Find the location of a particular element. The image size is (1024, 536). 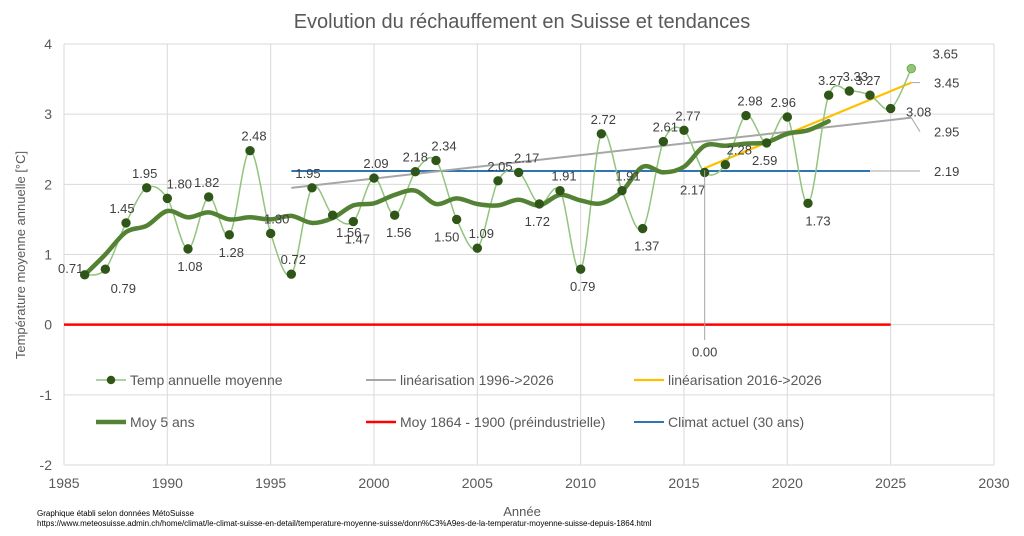

y-tick-label: -1 is located at coordinates (46, 395).